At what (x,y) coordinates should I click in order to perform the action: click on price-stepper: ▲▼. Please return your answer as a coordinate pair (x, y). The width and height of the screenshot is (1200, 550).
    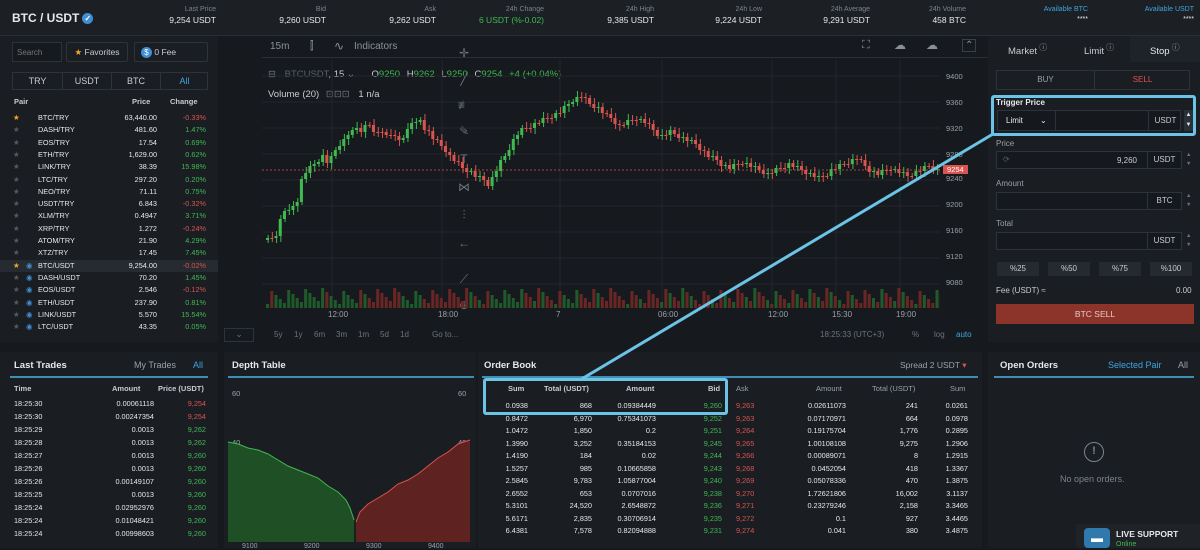
    Looking at the image, I should click on (1190, 160).